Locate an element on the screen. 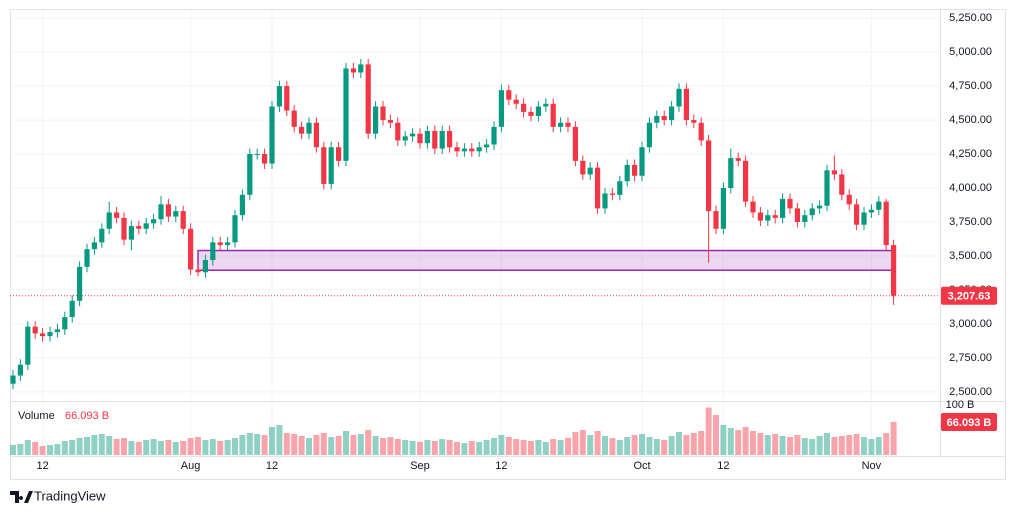 This screenshot has width=1016, height=515. x-tick-label: Aug is located at coordinates (191, 466).